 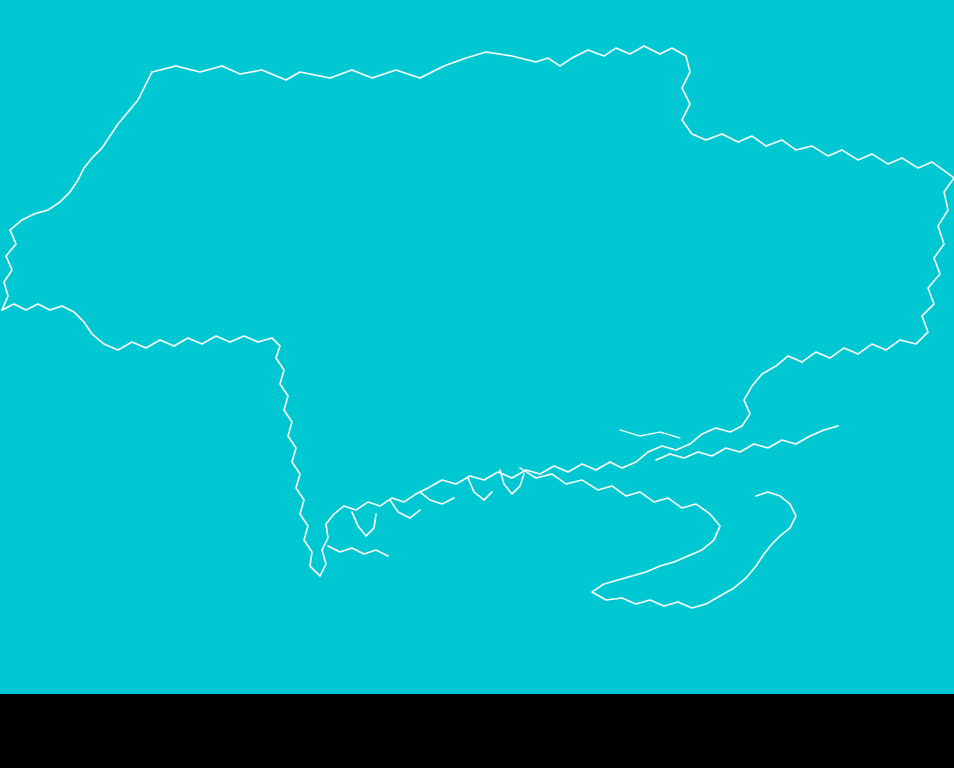 What do you see at coordinates (280, 711) in the screenshot?
I see `colorbar-tick-labels` at bounding box center [280, 711].